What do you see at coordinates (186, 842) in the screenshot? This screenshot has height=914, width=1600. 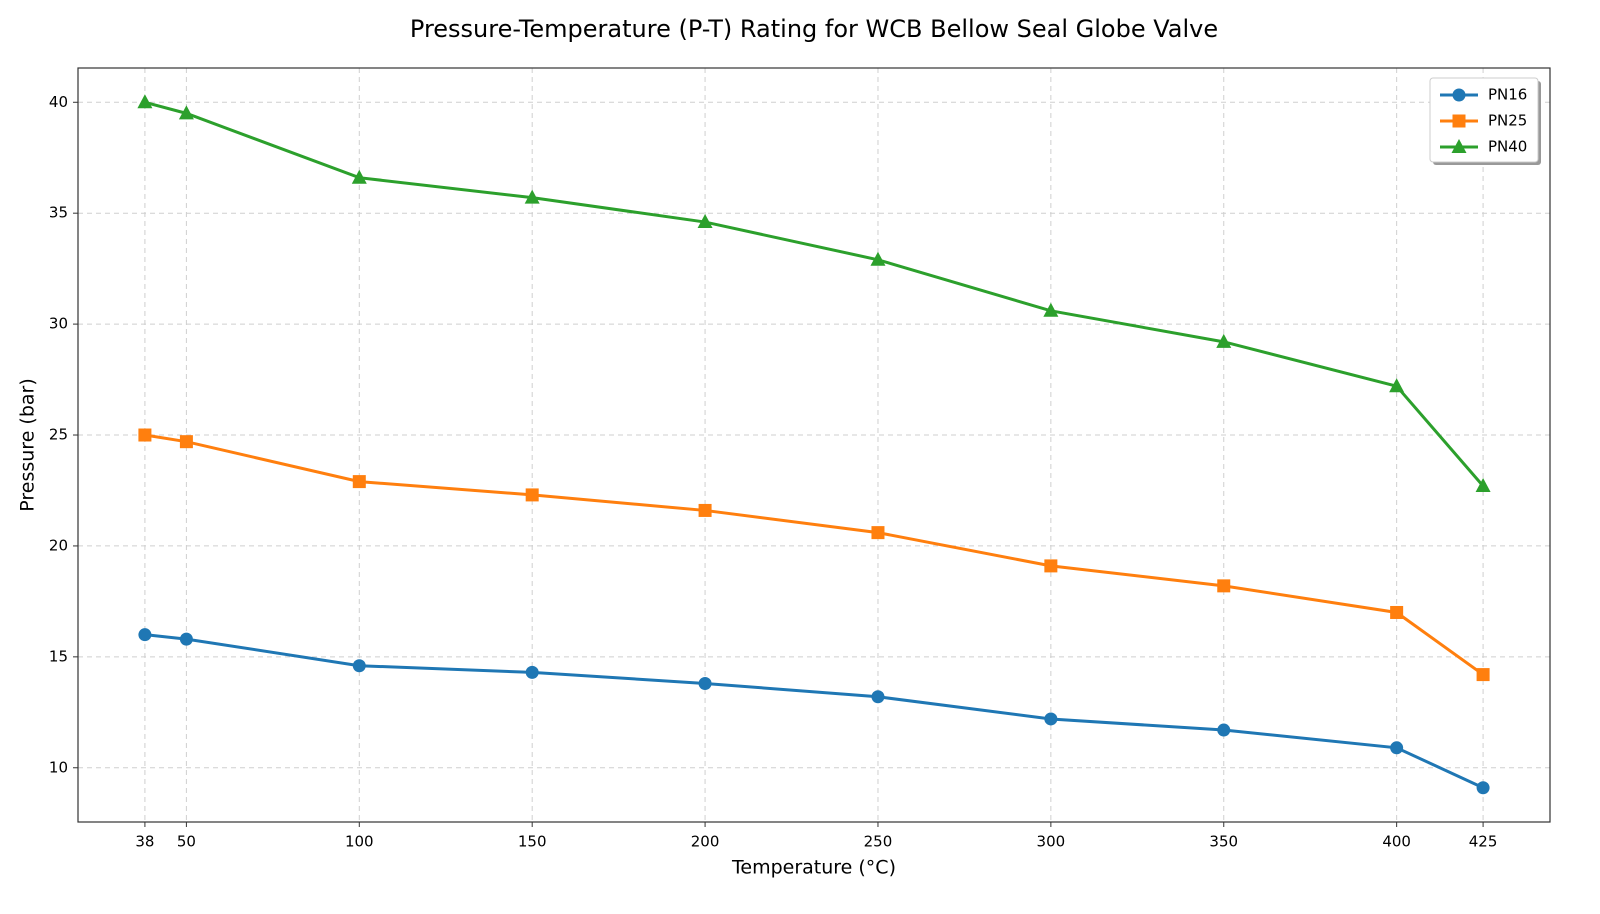 I see `x-tick-label: 50` at bounding box center [186, 842].